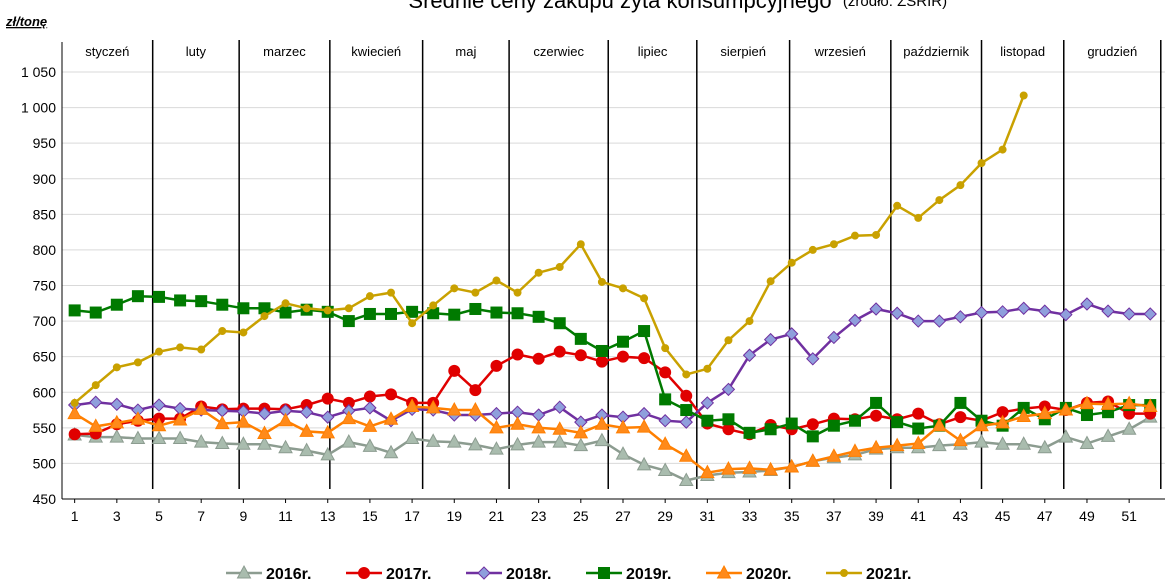  Describe the element at coordinates (743, 51) in the screenshot. I see `month-label: sierpień` at that location.